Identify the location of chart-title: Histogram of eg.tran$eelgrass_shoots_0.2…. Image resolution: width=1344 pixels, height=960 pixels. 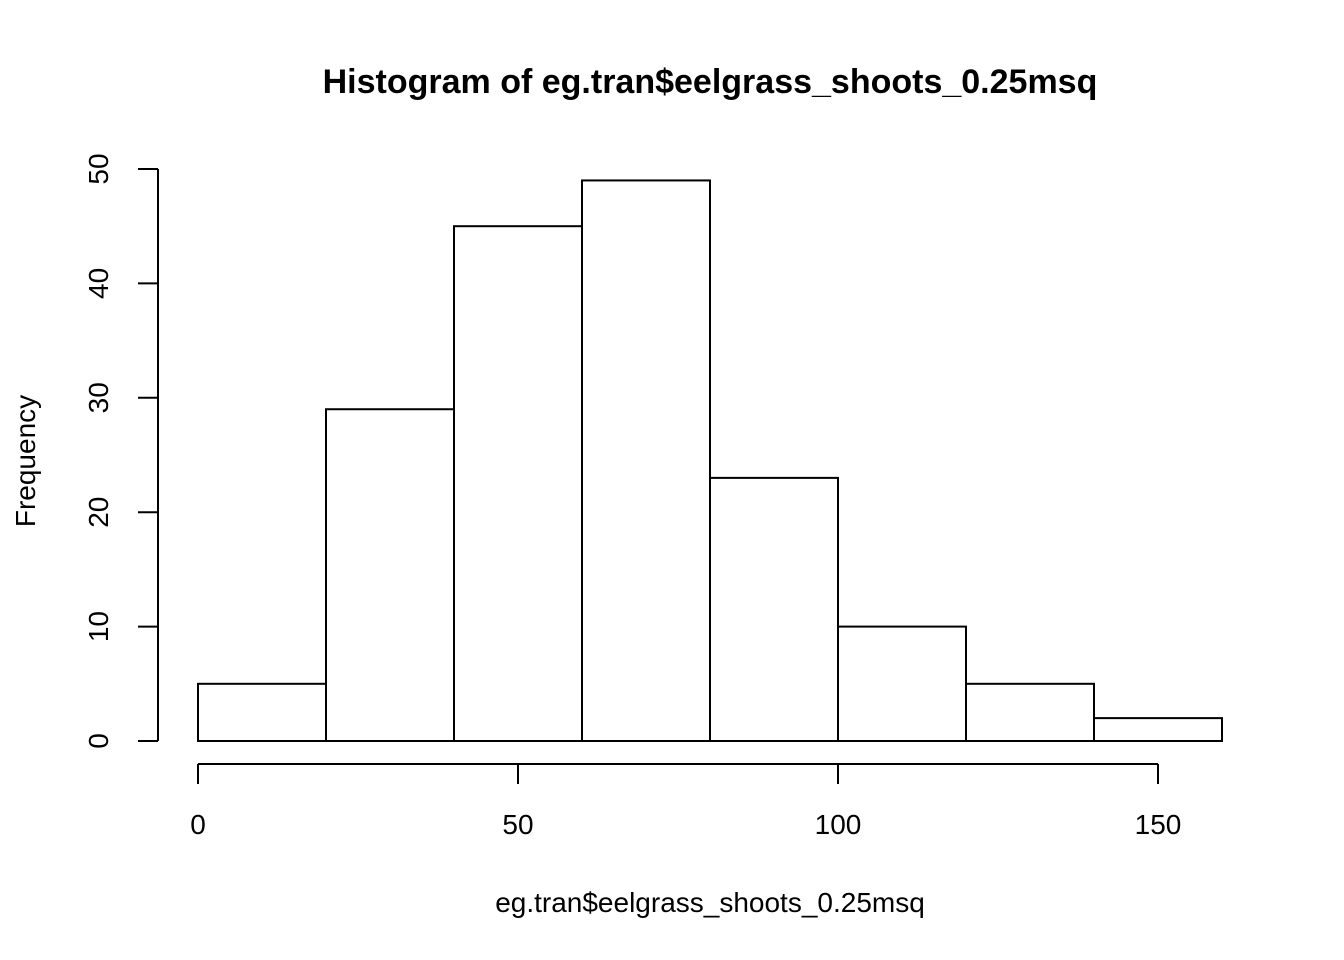
(710, 82).